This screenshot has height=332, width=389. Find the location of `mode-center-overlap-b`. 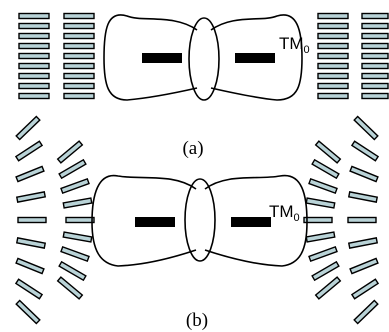

mode-center-overlap-b is located at coordinates (200, 220).